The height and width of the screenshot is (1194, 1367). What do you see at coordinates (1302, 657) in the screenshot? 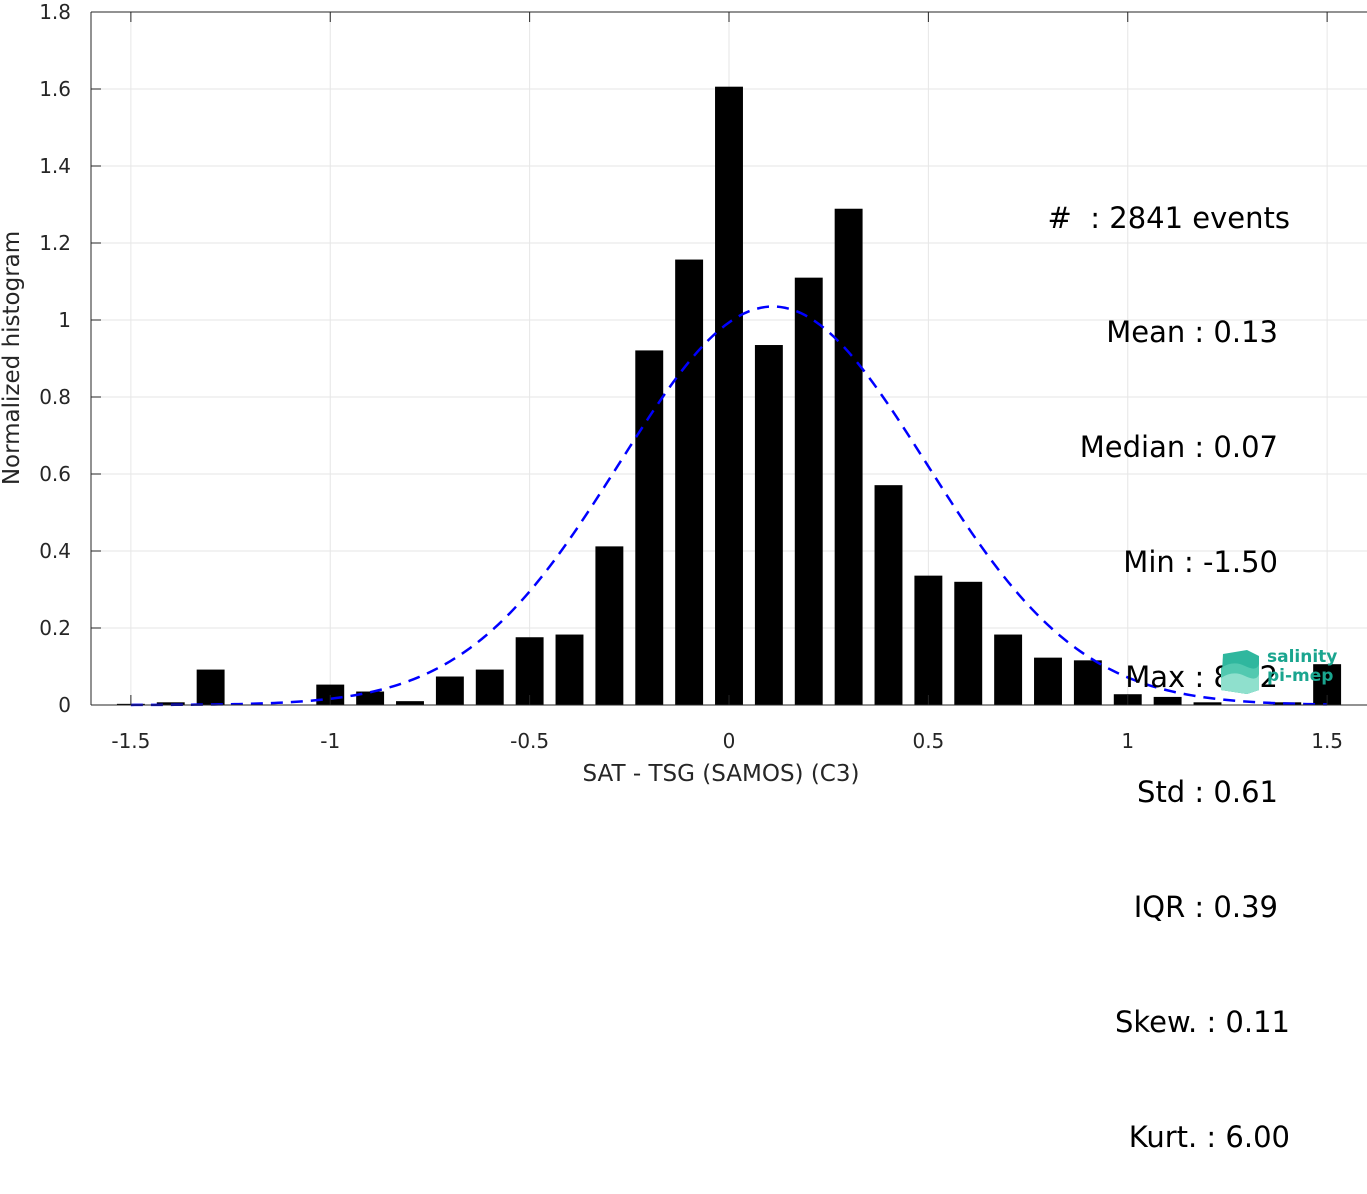
I see `logo-line1: salinity` at bounding box center [1302, 657].